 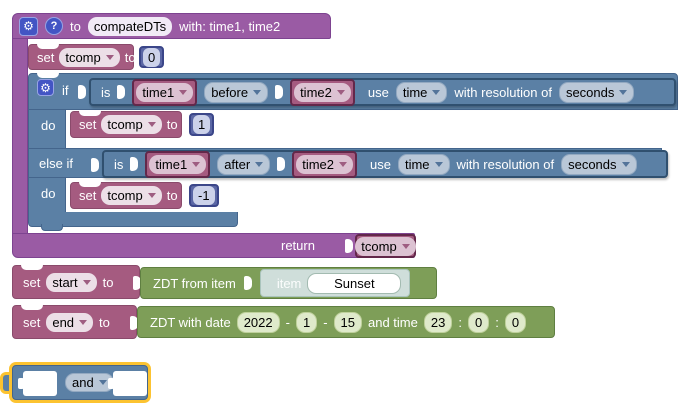 I want to click on comparison-operator-dropdown: before, so click(x=236, y=92).